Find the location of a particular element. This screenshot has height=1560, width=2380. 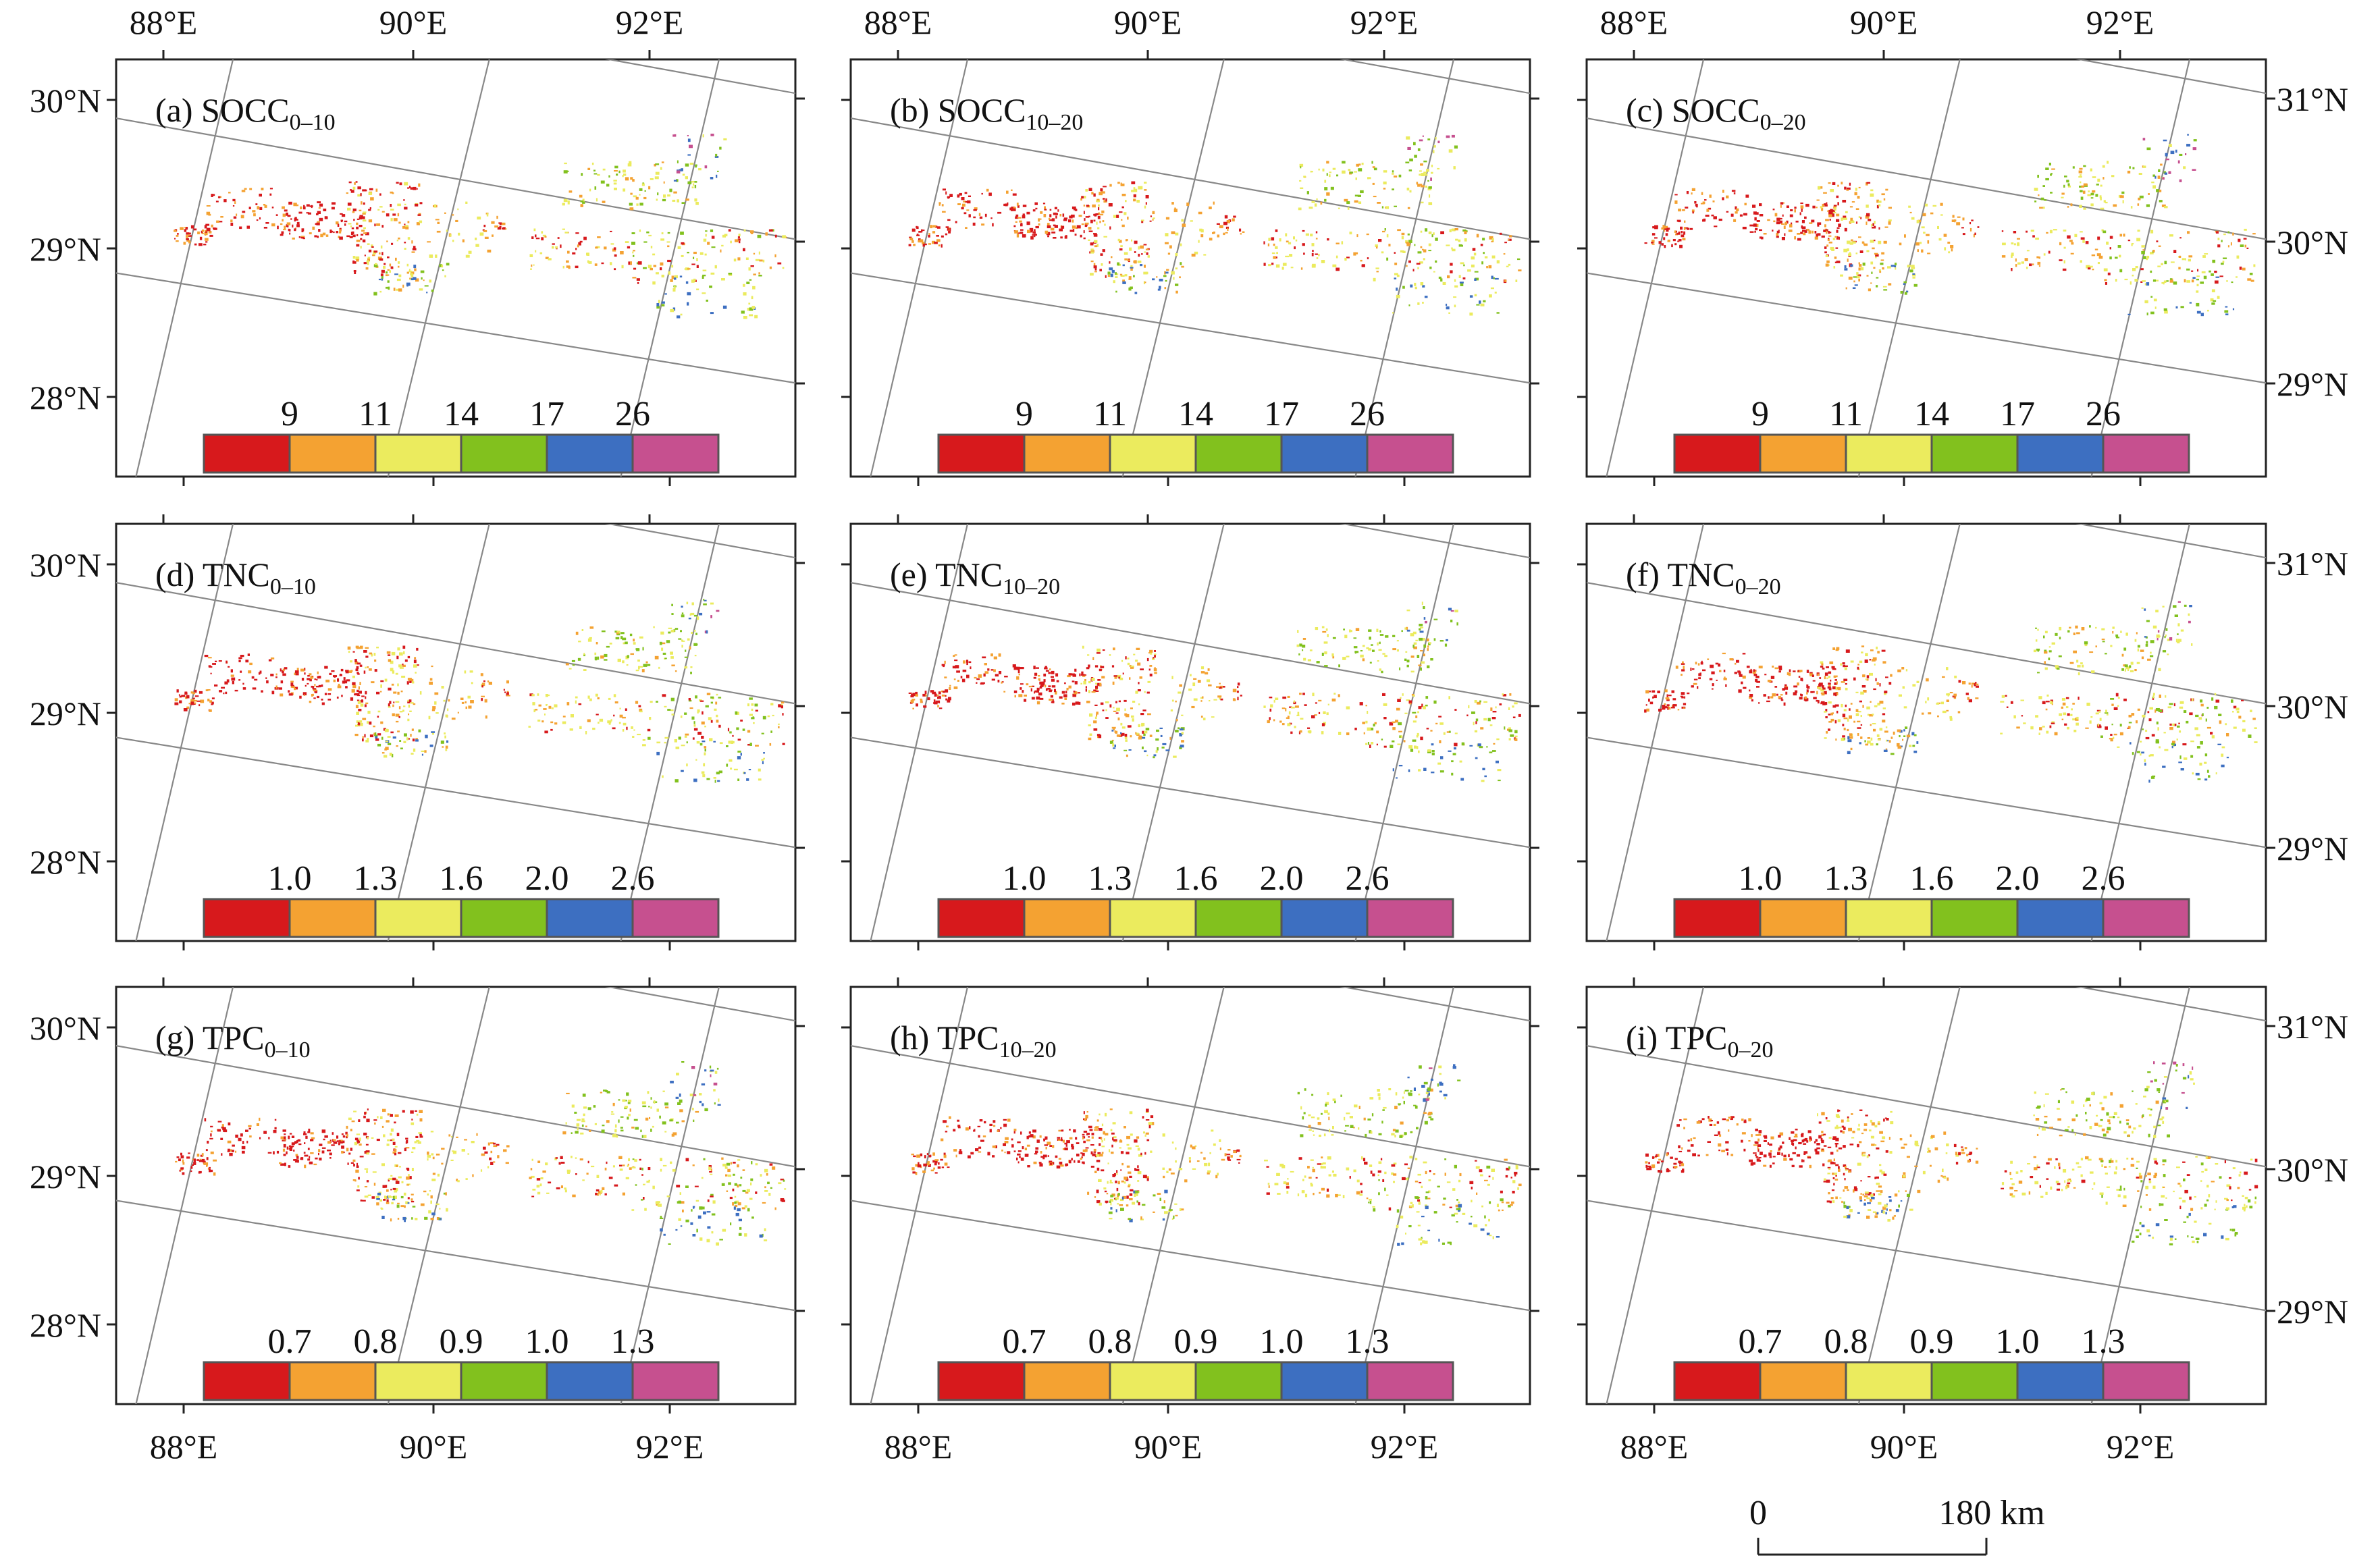

legend: 0.7 0.8 0.9 1.0 1.3 is located at coordinates (461, 1361).